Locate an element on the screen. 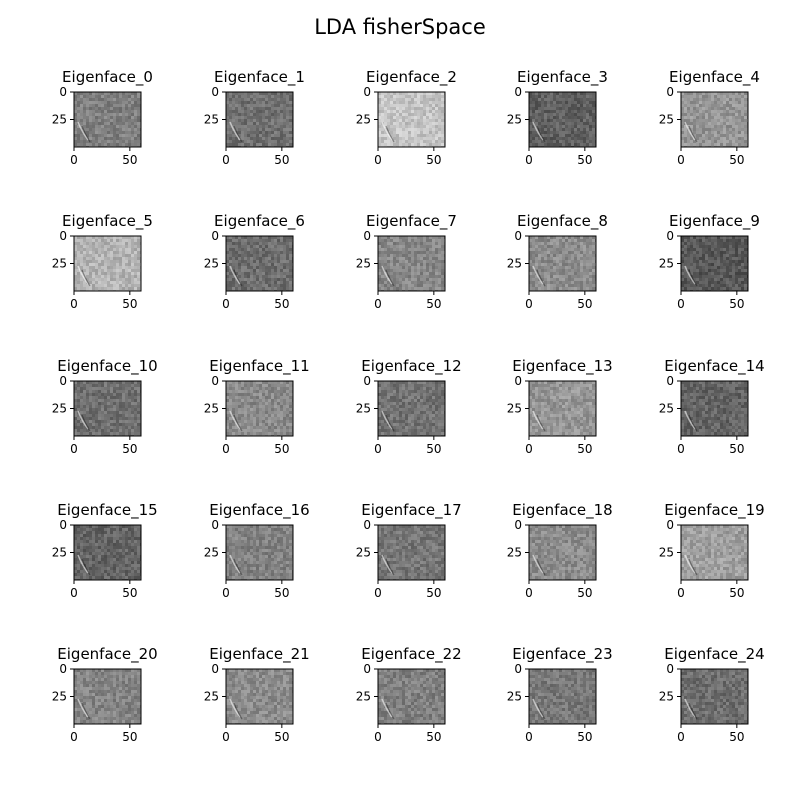 This screenshot has width=800, height=800. panel-title: Eigenface_23 is located at coordinates (562, 654).